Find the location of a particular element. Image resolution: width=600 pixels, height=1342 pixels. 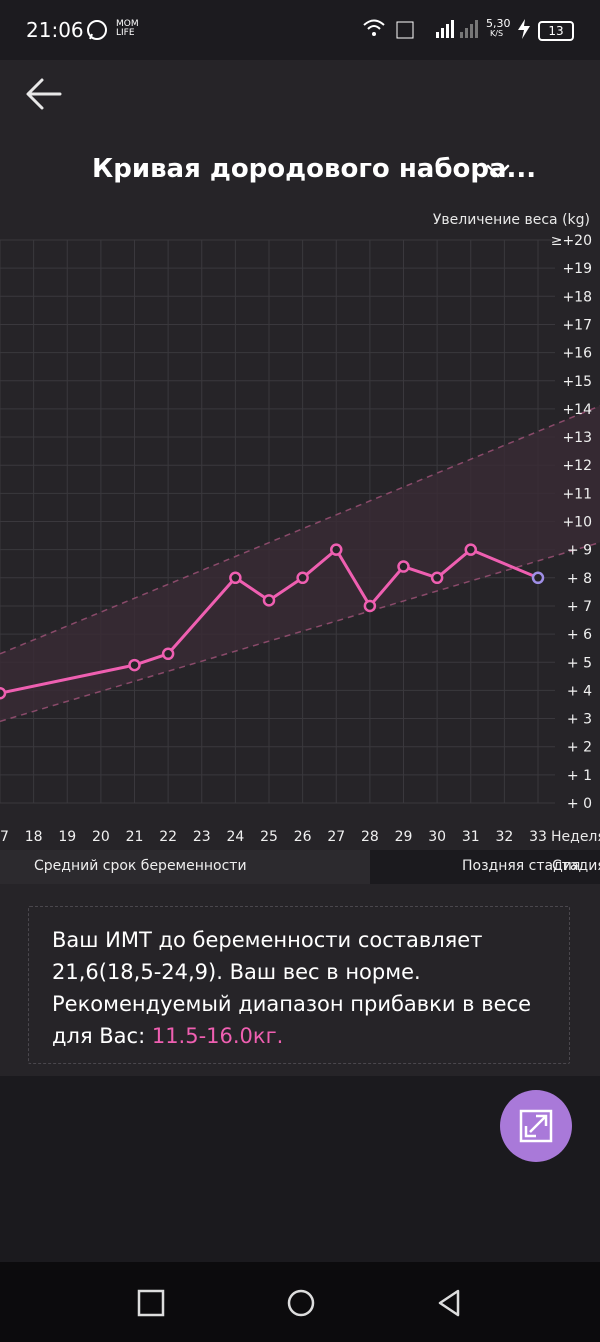

y-tick-label: +18 is located at coordinates (577, 297).